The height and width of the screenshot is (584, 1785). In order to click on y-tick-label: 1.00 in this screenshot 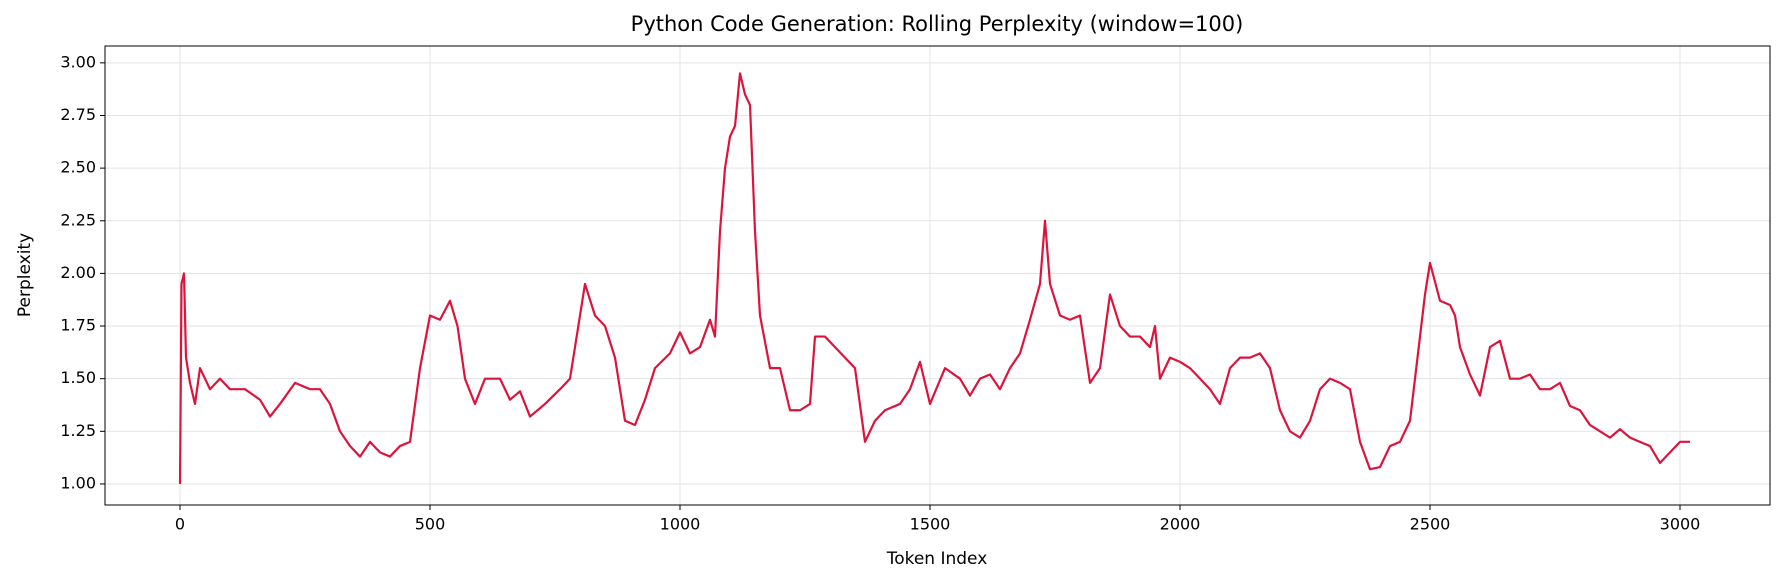, I will do `click(78, 482)`.